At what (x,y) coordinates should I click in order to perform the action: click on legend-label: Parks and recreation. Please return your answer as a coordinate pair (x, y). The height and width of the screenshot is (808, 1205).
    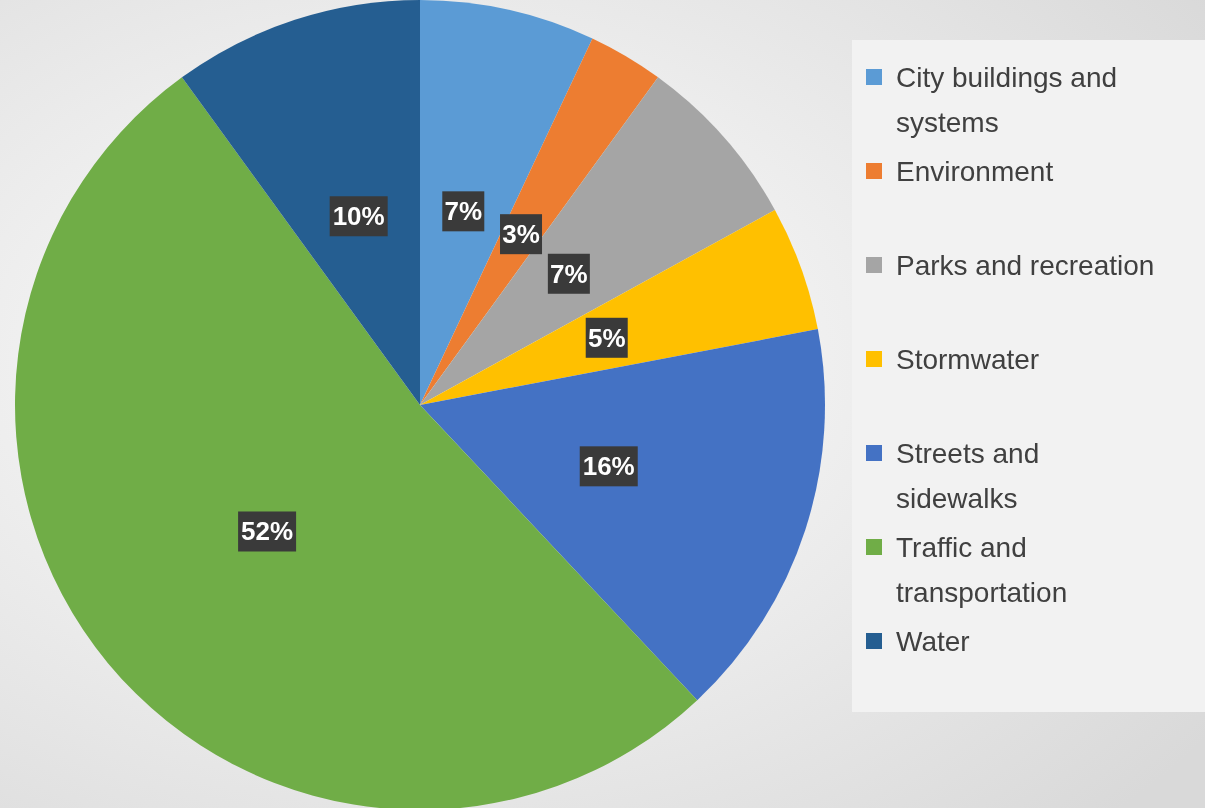
    Looking at the image, I should click on (1025, 265).